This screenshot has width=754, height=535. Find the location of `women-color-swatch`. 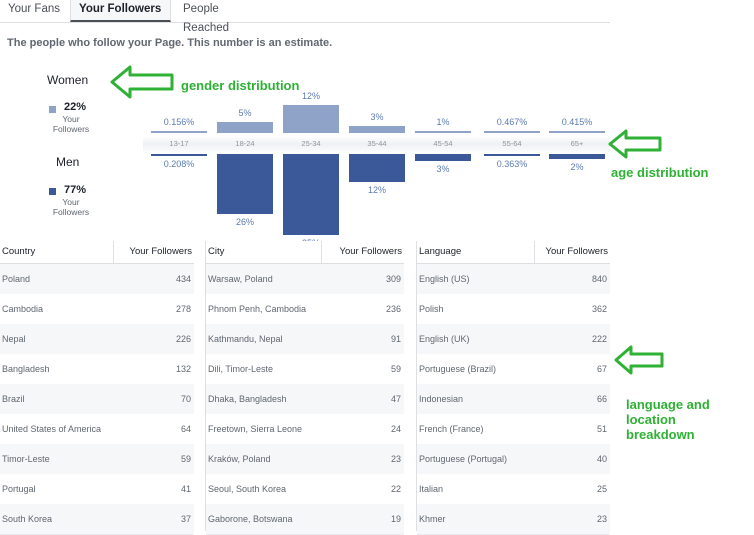

women-color-swatch is located at coordinates (52, 109).